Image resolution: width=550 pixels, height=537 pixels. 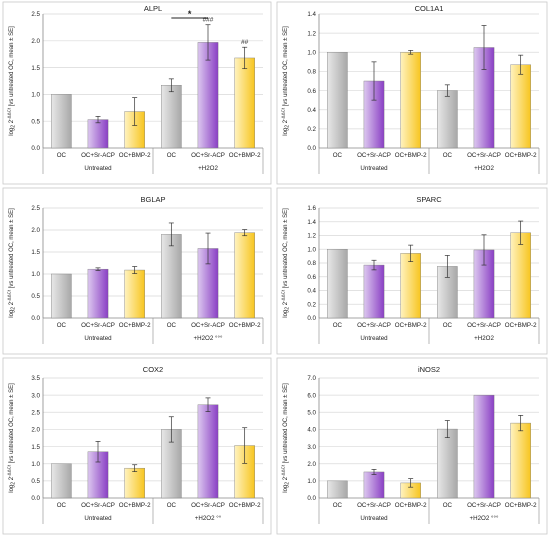 I want to click on chart-title: ALPL, so click(x=153, y=8).